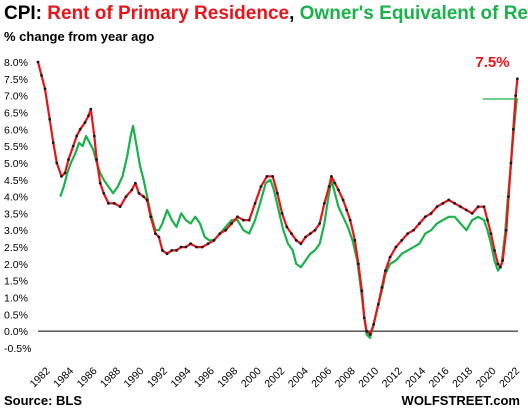 The image size is (528, 415). Describe the element at coordinates (16, 147) in the screenshot. I see `y-tick-label: 5.5%` at that location.